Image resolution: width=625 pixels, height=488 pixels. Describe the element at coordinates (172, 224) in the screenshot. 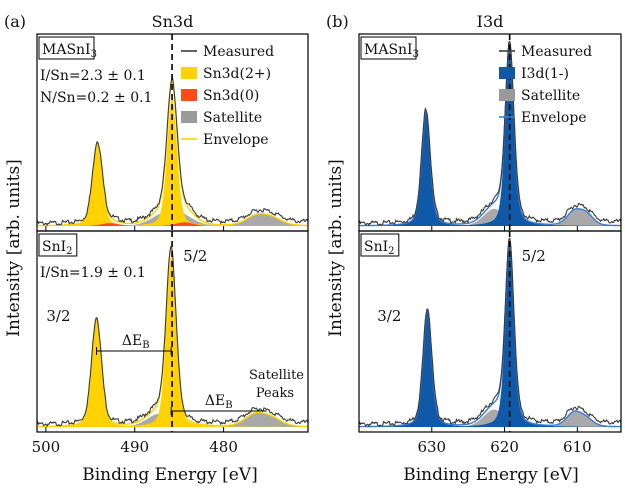

I see `second-species-area` at that location.